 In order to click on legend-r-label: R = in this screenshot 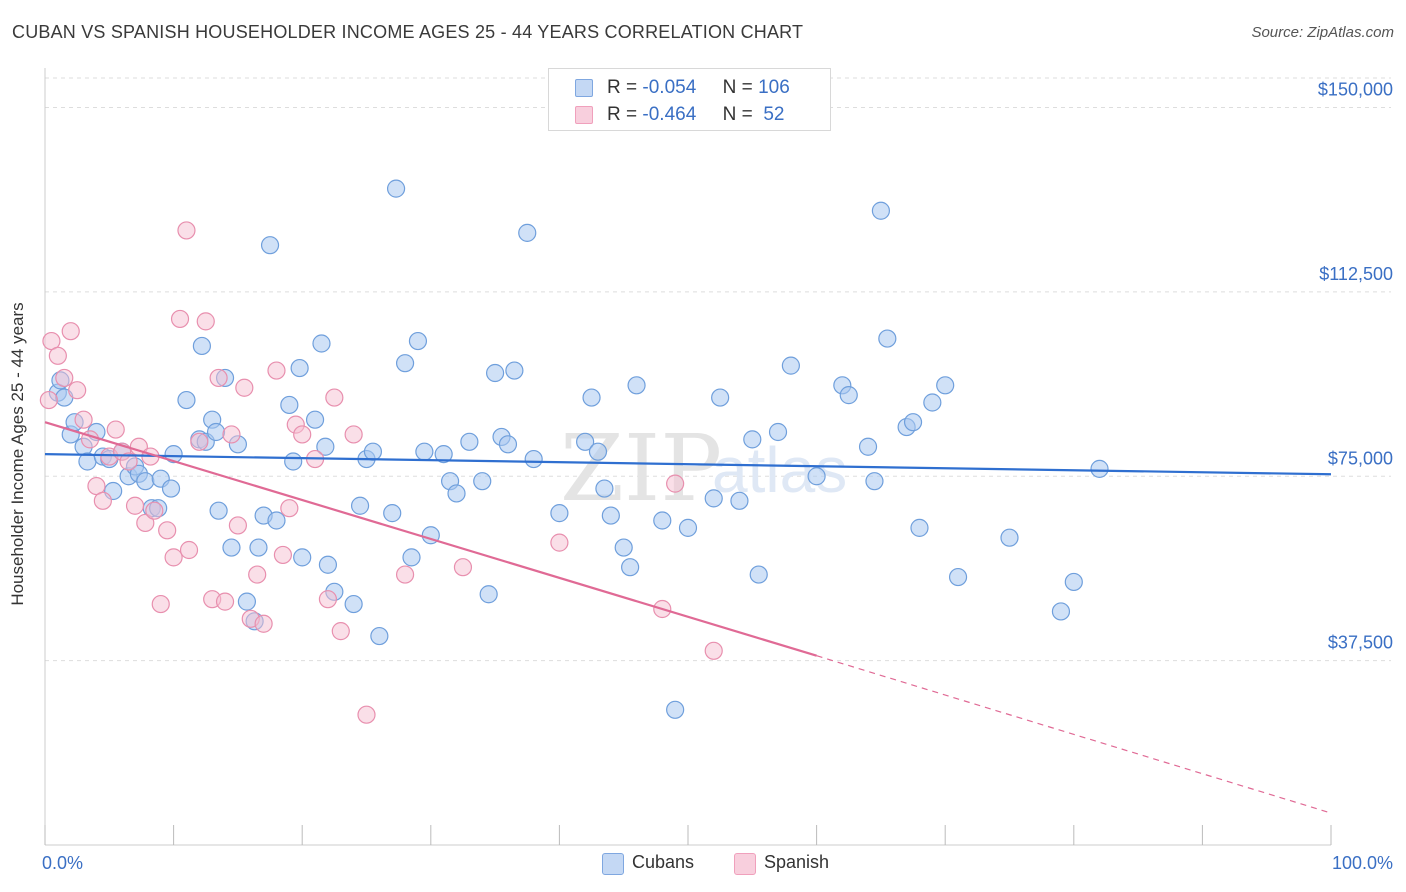, I will do `click(622, 87)`.